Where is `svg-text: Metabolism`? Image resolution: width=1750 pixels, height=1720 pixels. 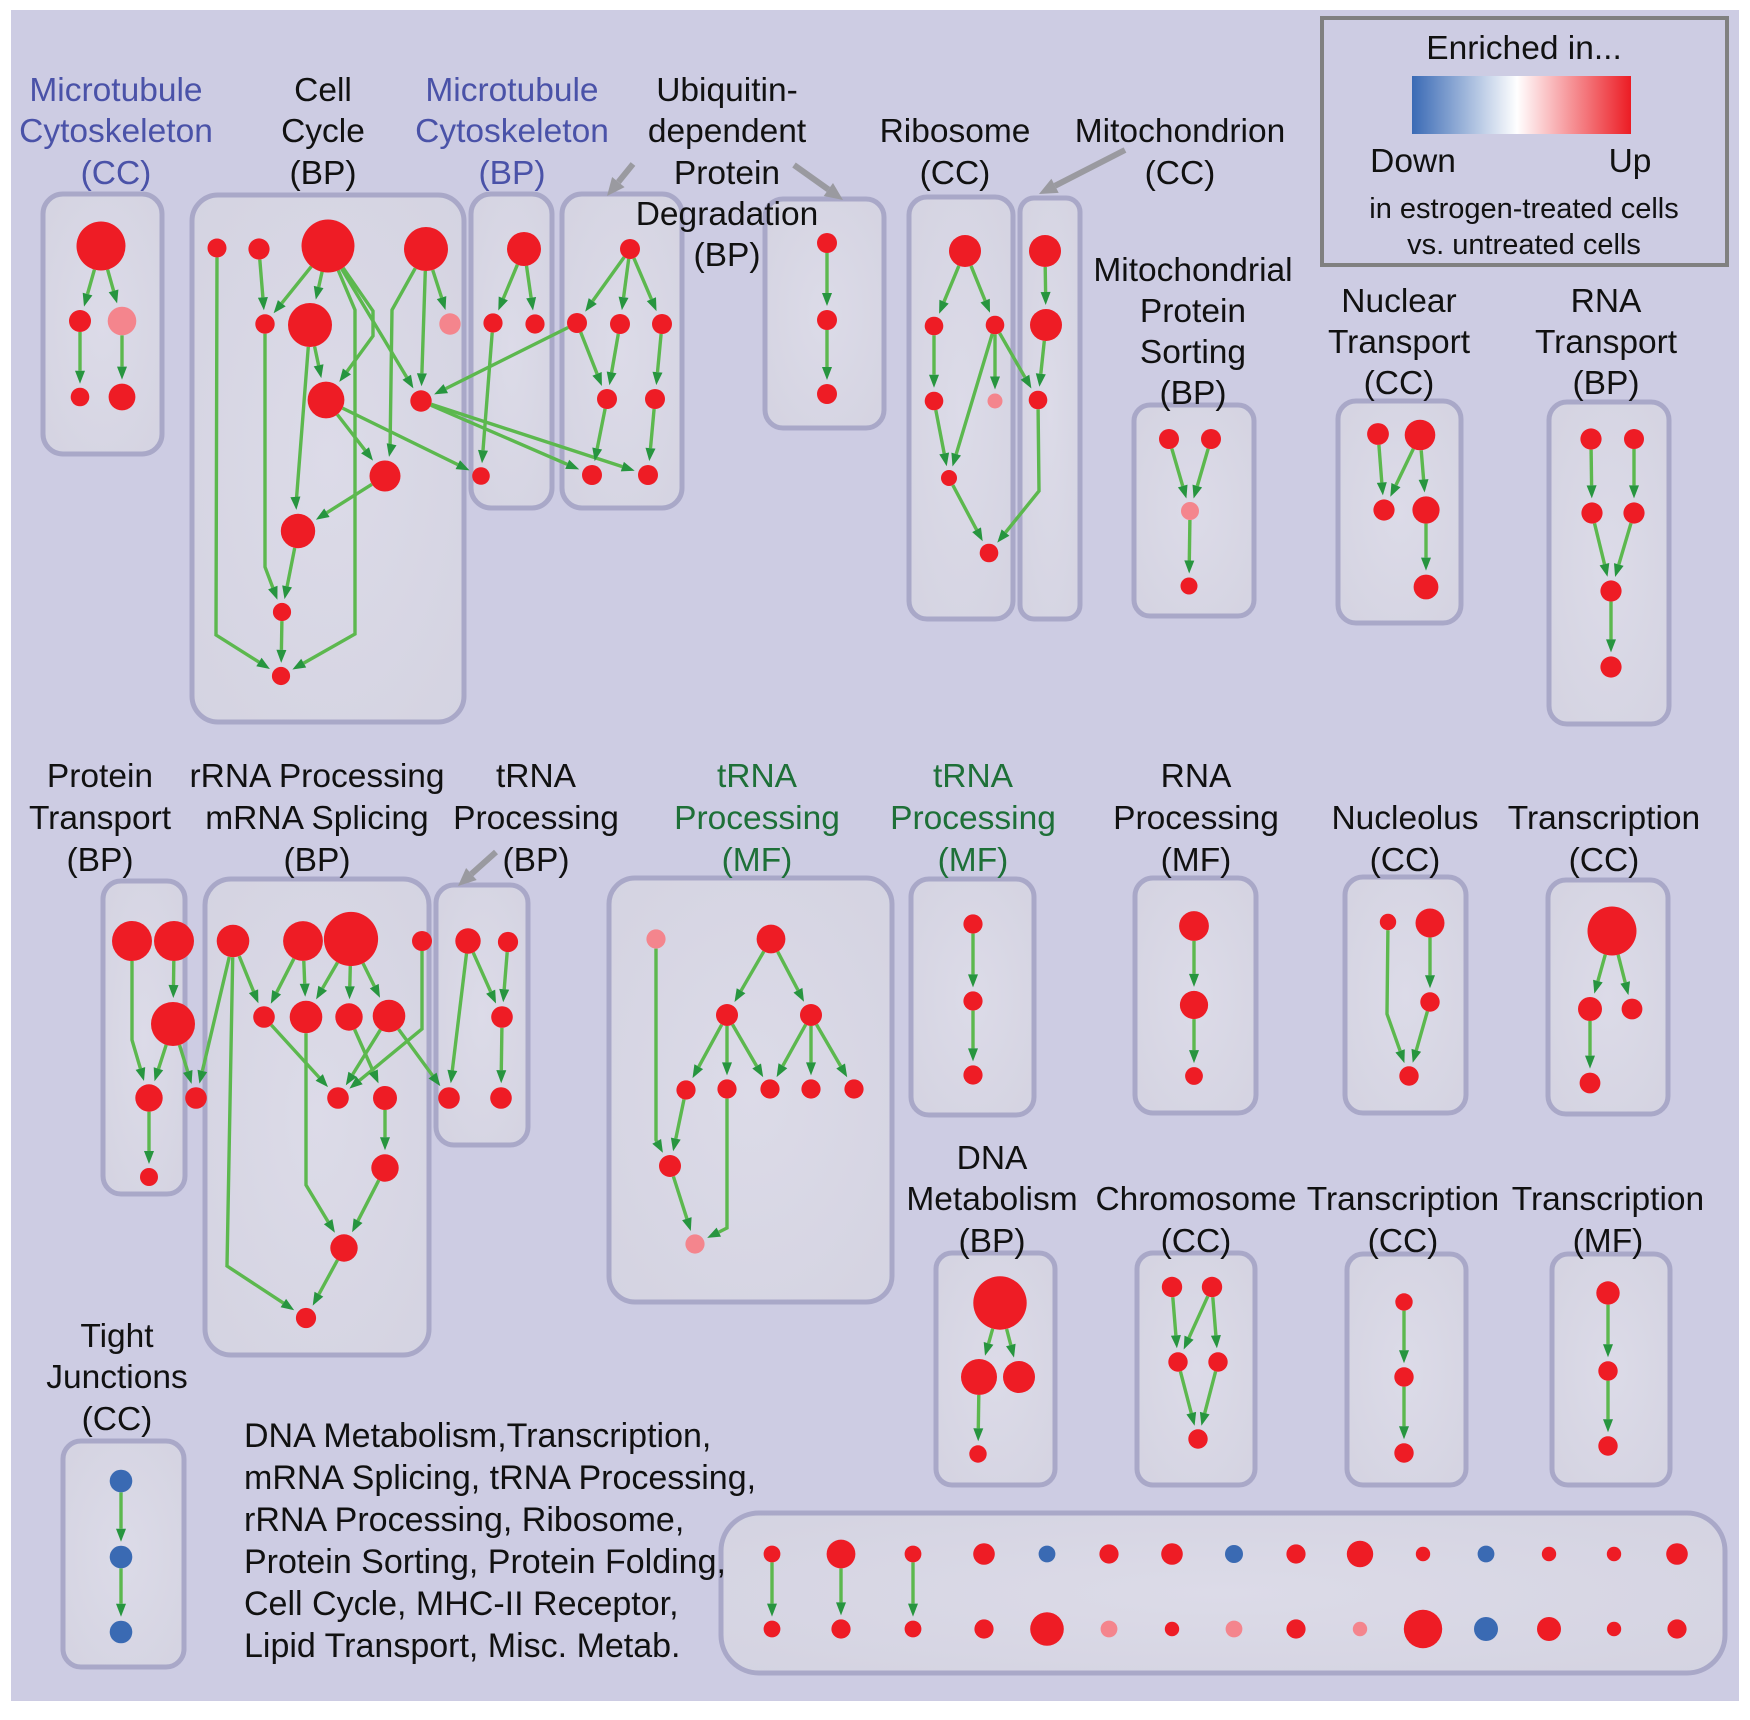
svg-text: Metabolism is located at coordinates (991, 1199).